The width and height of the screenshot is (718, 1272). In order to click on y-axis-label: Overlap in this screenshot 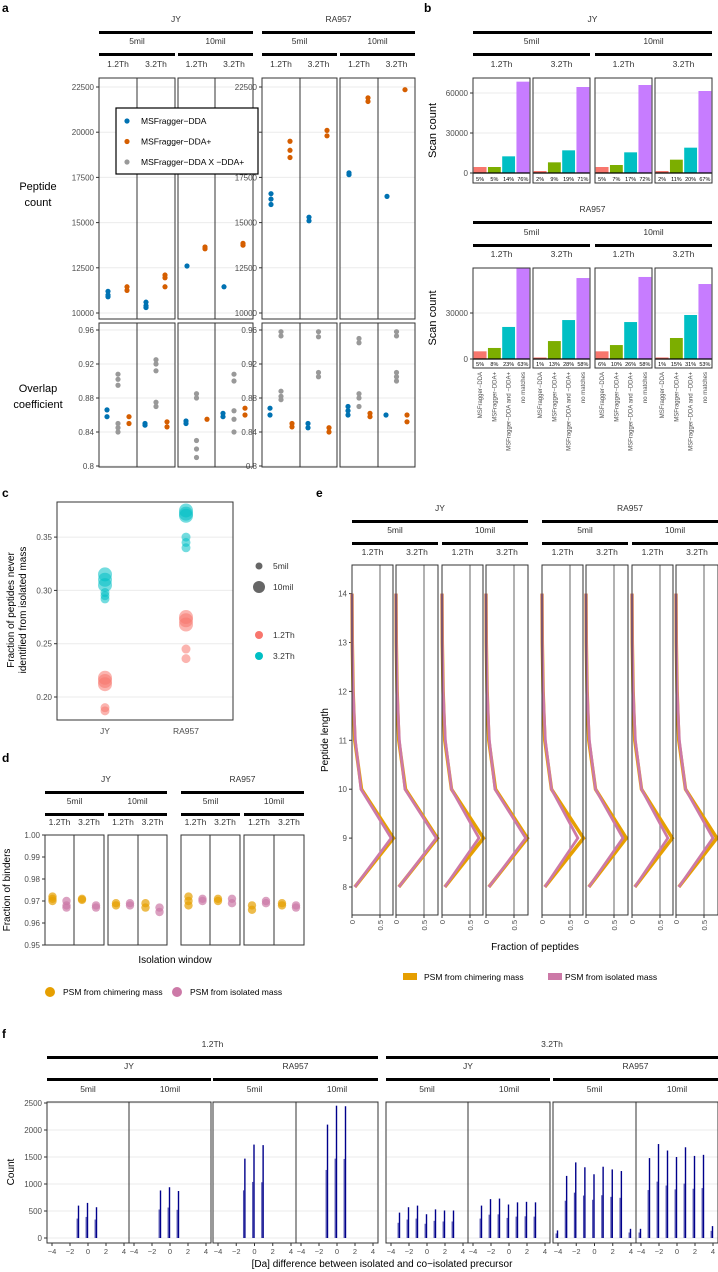, I will do `click(38, 389)`.